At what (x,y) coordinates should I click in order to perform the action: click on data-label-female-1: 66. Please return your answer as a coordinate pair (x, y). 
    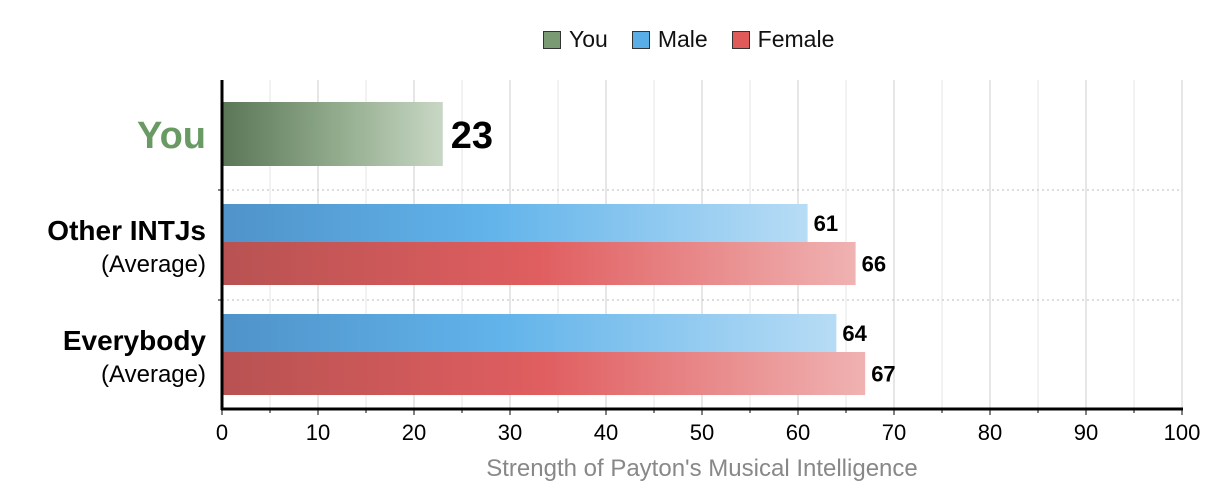
    Looking at the image, I should click on (874, 264).